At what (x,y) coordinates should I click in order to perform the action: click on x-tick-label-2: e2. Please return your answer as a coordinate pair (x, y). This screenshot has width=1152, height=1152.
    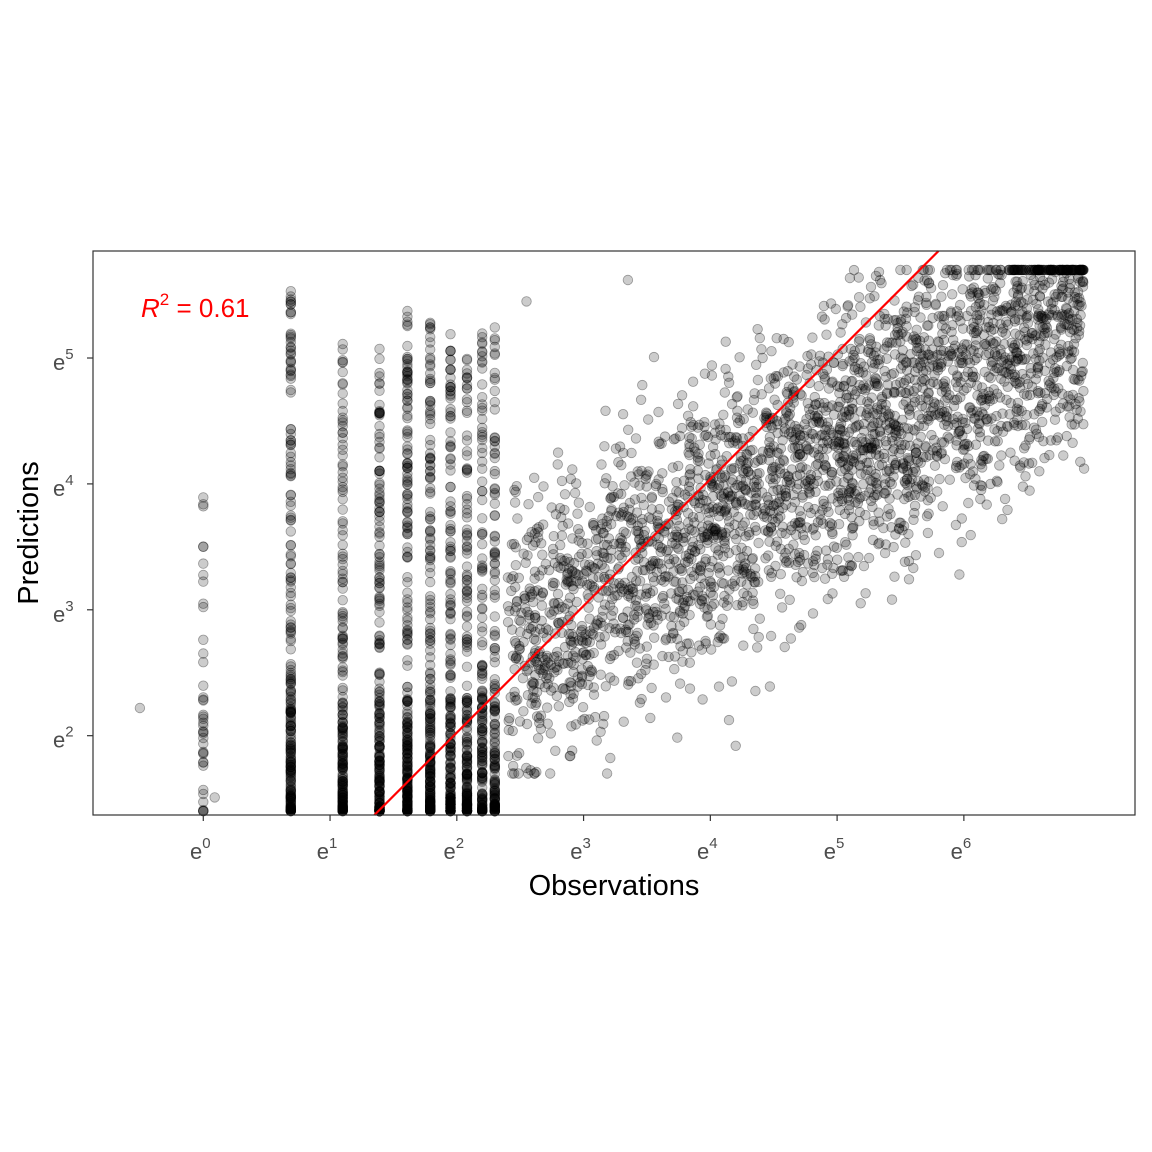
    Looking at the image, I should click on (454, 849).